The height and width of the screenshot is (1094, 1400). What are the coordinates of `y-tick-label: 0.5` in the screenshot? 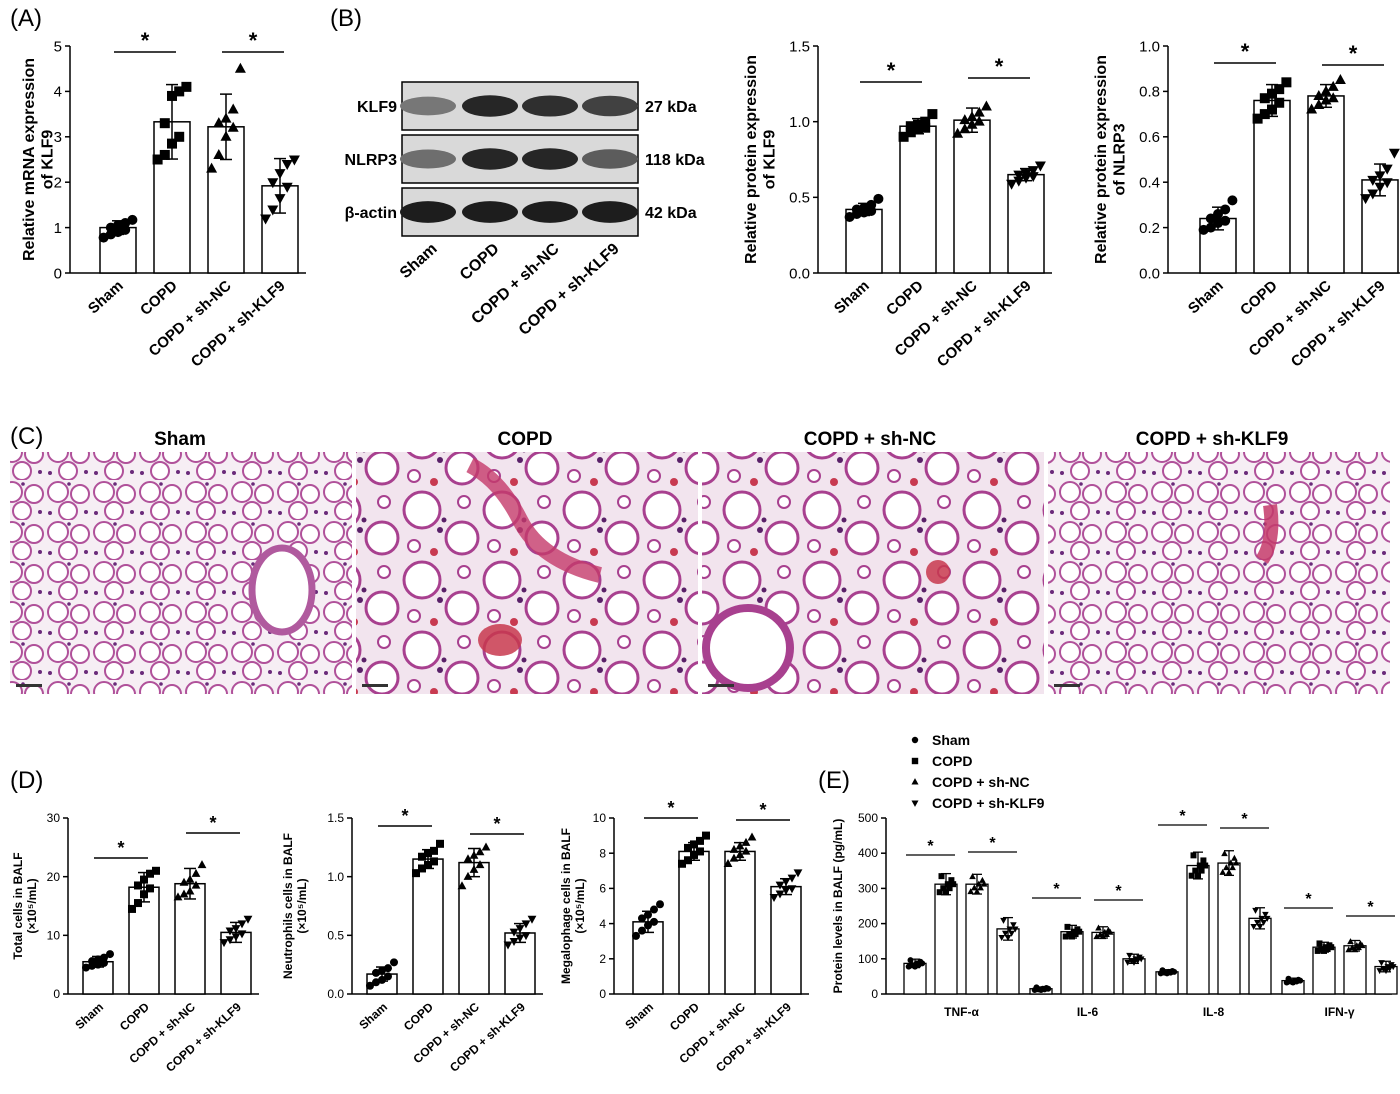 It's located at (799, 198).